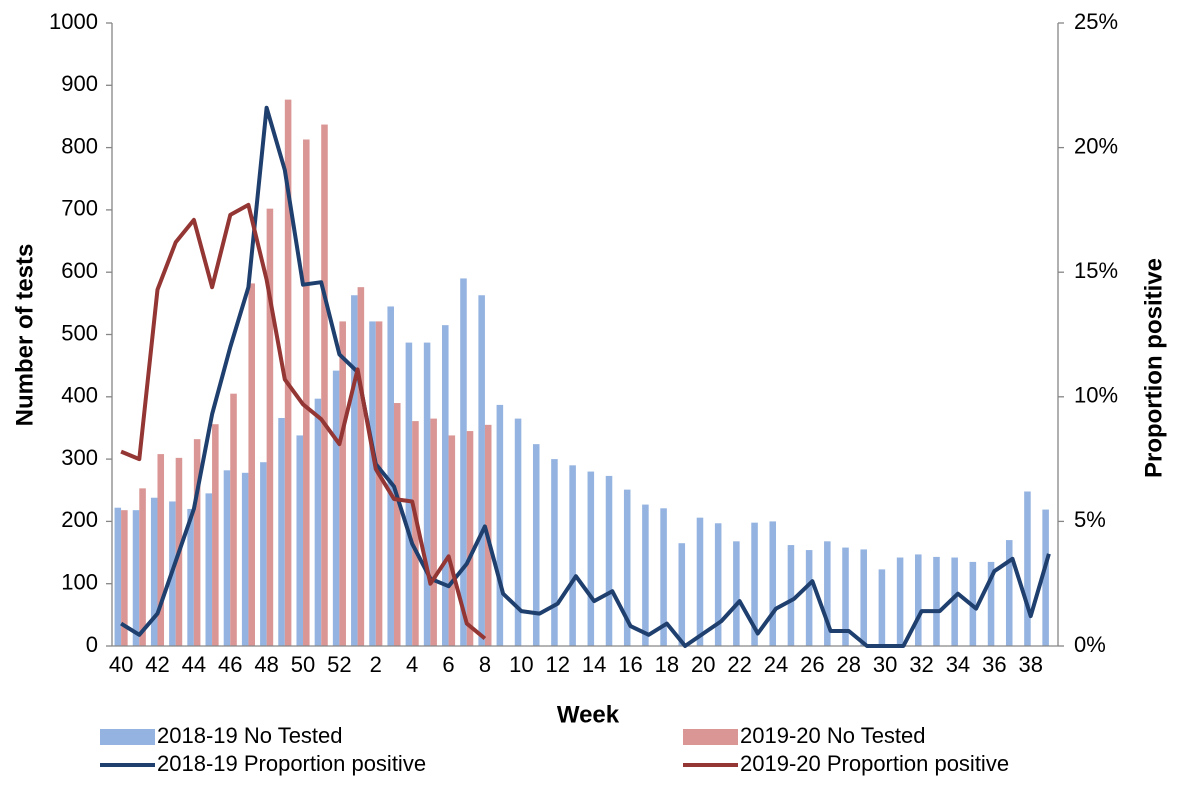  What do you see at coordinates (1090, 519) in the screenshot?
I see `y2-tick-label: 5%` at bounding box center [1090, 519].